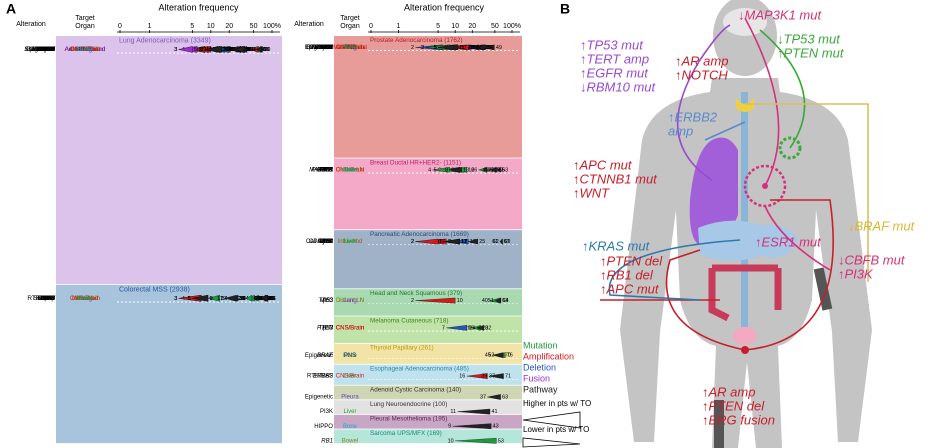 This screenshot has width=928, height=448. I want to click on freq-value: 80, so click(271, 299).